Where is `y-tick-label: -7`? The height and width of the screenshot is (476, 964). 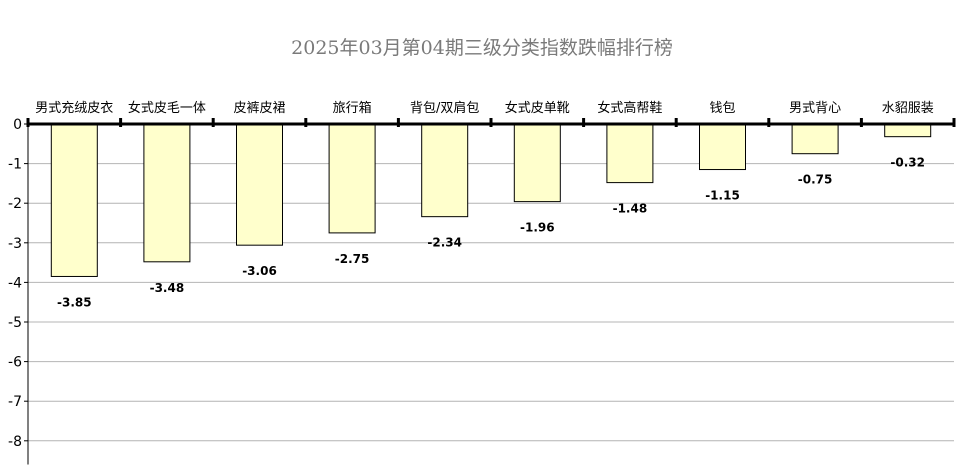 y-tick-label: -7 is located at coordinates (15, 402).